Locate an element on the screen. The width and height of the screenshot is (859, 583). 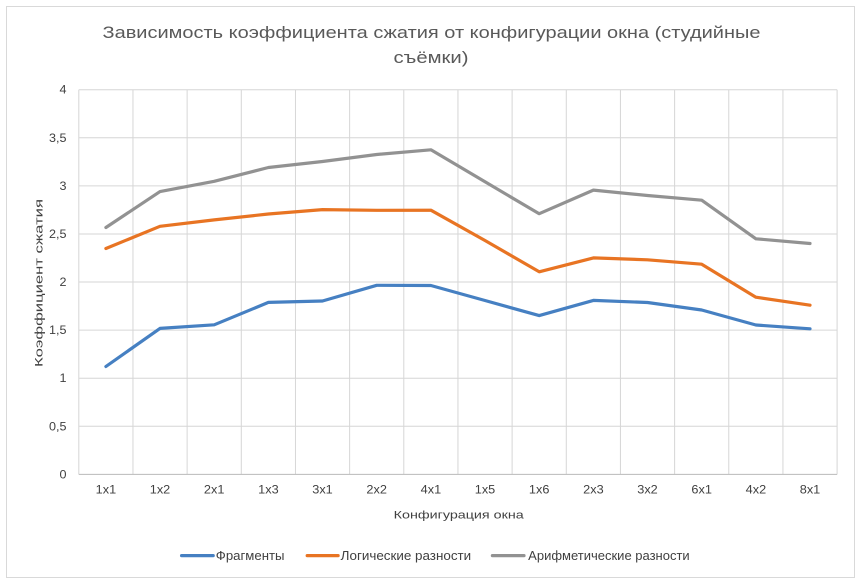
svg-text: 3x2 is located at coordinates (647, 491).